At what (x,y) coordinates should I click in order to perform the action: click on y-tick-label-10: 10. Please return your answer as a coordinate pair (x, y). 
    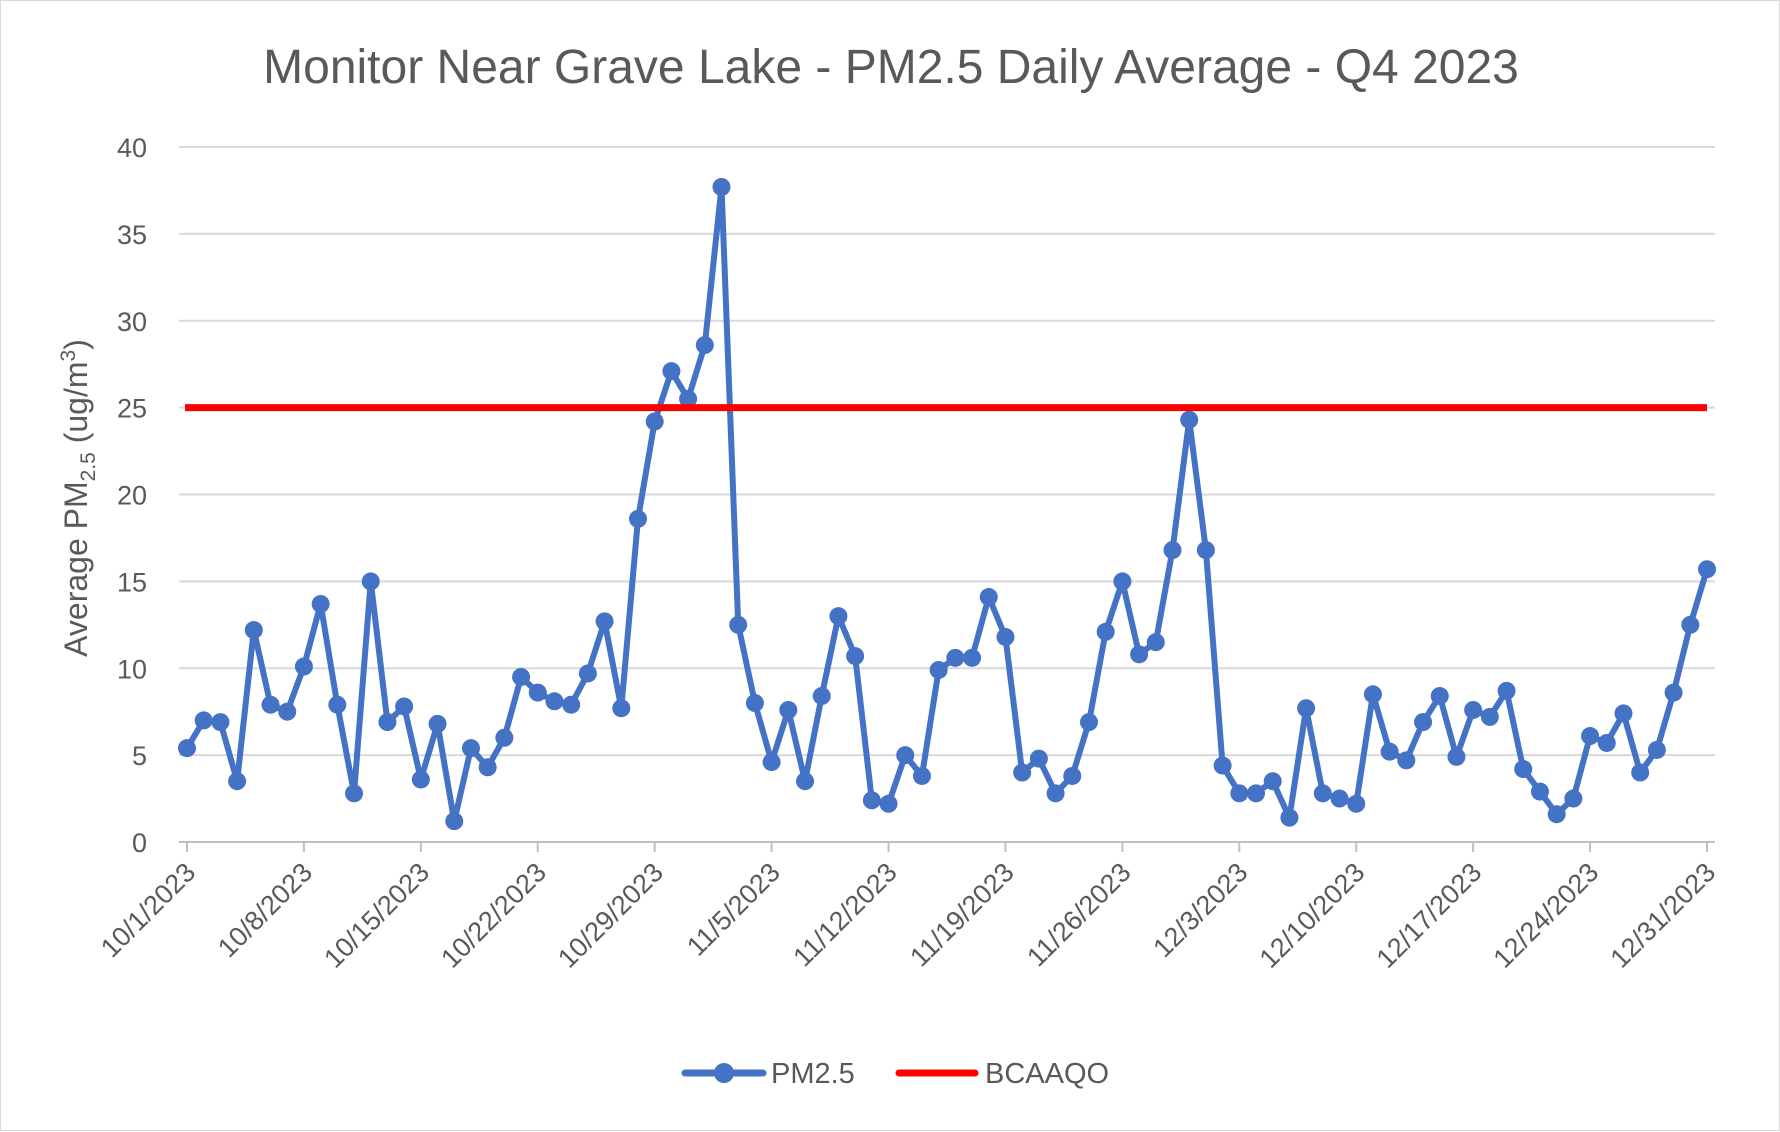
    Looking at the image, I should click on (132, 669).